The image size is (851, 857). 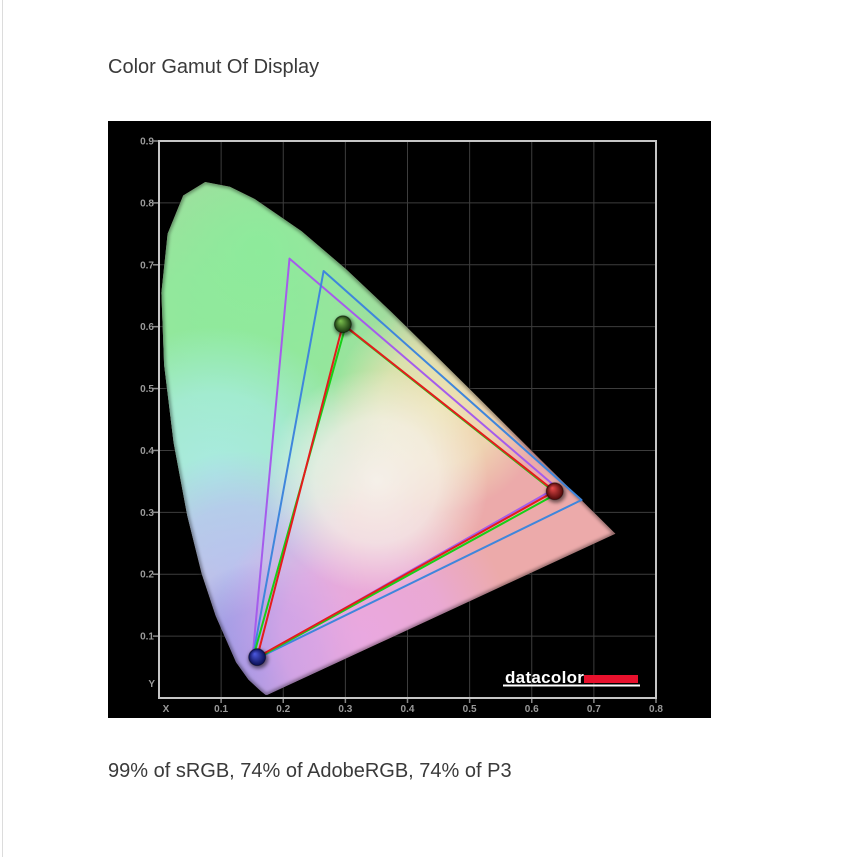 I want to click on gamut-triangle-display, so click(x=406, y=491).